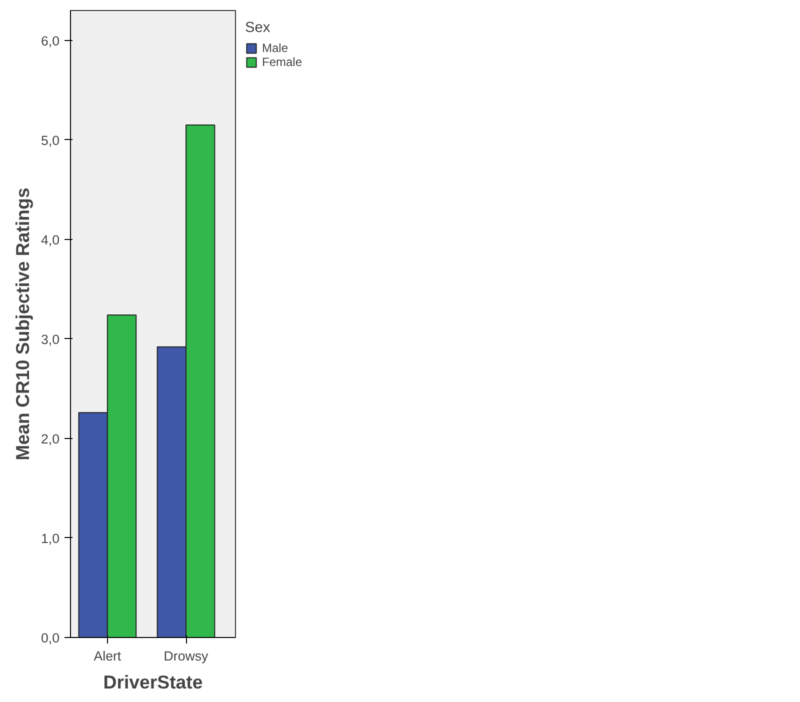 This screenshot has width=800, height=702. What do you see at coordinates (50, 339) in the screenshot?
I see `y-tick-label: 3,0` at bounding box center [50, 339].